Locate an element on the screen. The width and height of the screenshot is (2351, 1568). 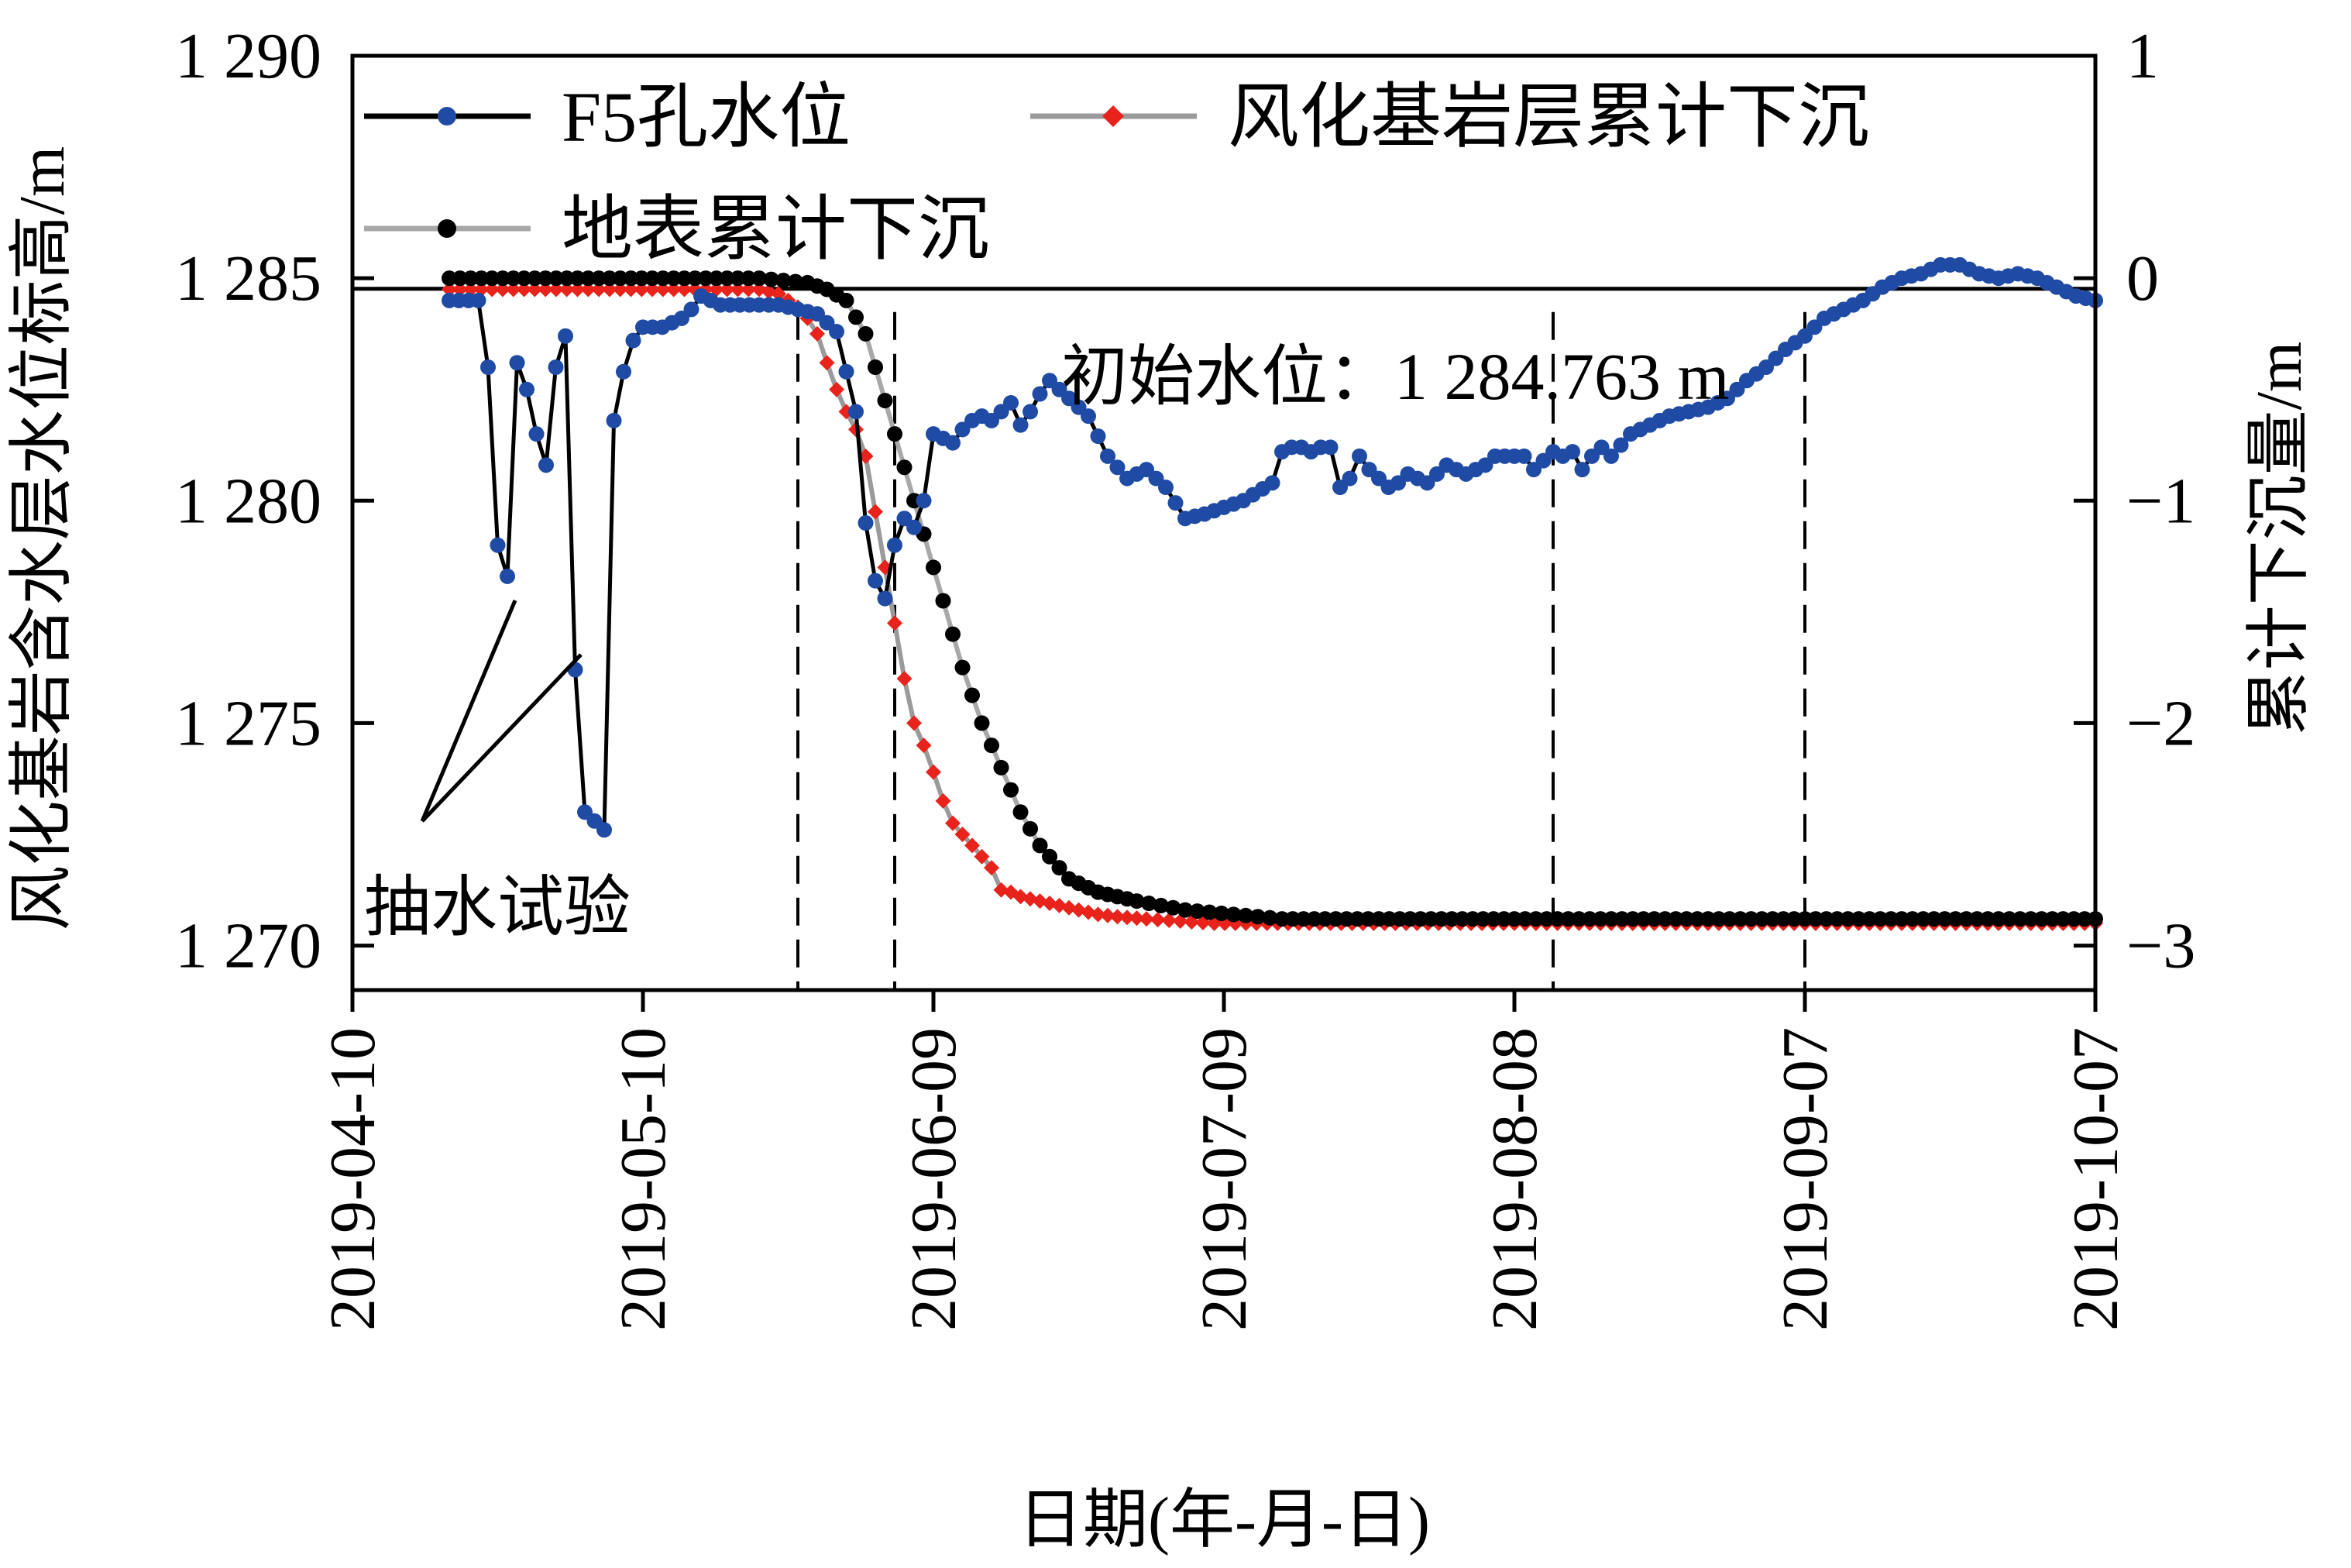
y-right-tick-label: −3 is located at coordinates (2160, 946).